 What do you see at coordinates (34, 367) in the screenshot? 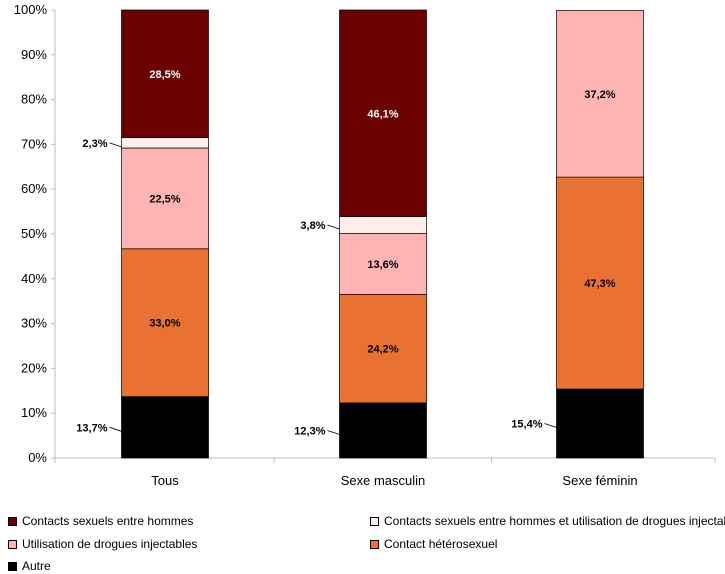
I see `y-tick-label: 20%` at bounding box center [34, 367].